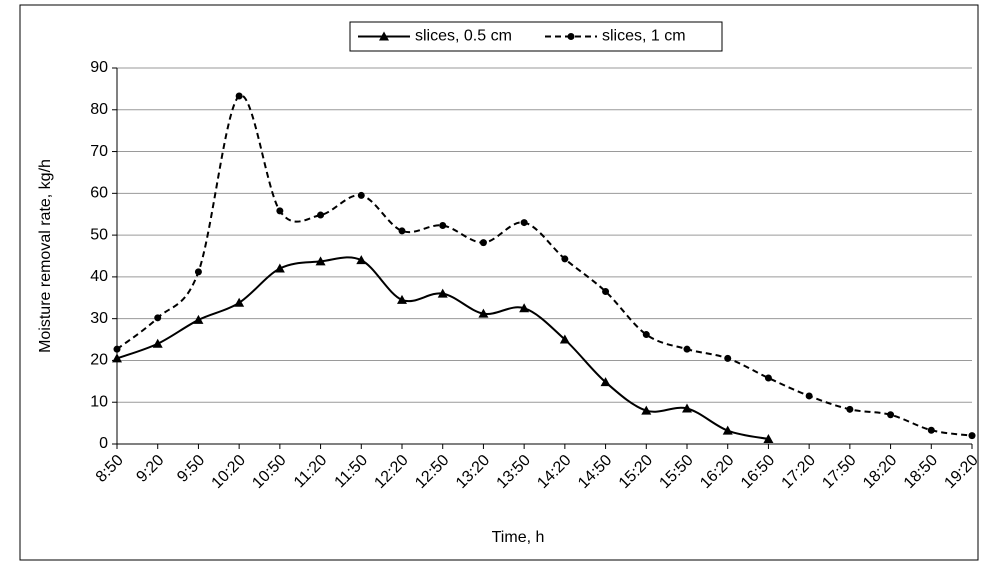  What do you see at coordinates (99, 67) in the screenshot?
I see `y-tick-label: 90` at bounding box center [99, 67].